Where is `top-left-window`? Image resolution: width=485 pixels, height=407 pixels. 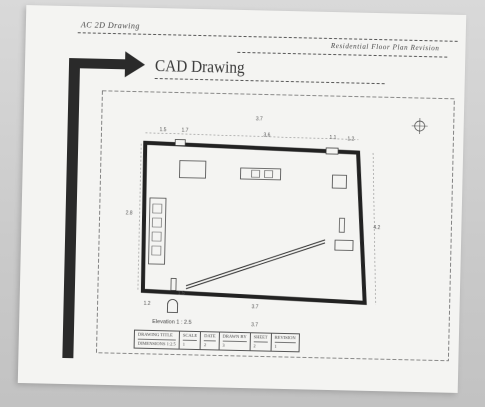 top-left-window is located at coordinates (180, 143).